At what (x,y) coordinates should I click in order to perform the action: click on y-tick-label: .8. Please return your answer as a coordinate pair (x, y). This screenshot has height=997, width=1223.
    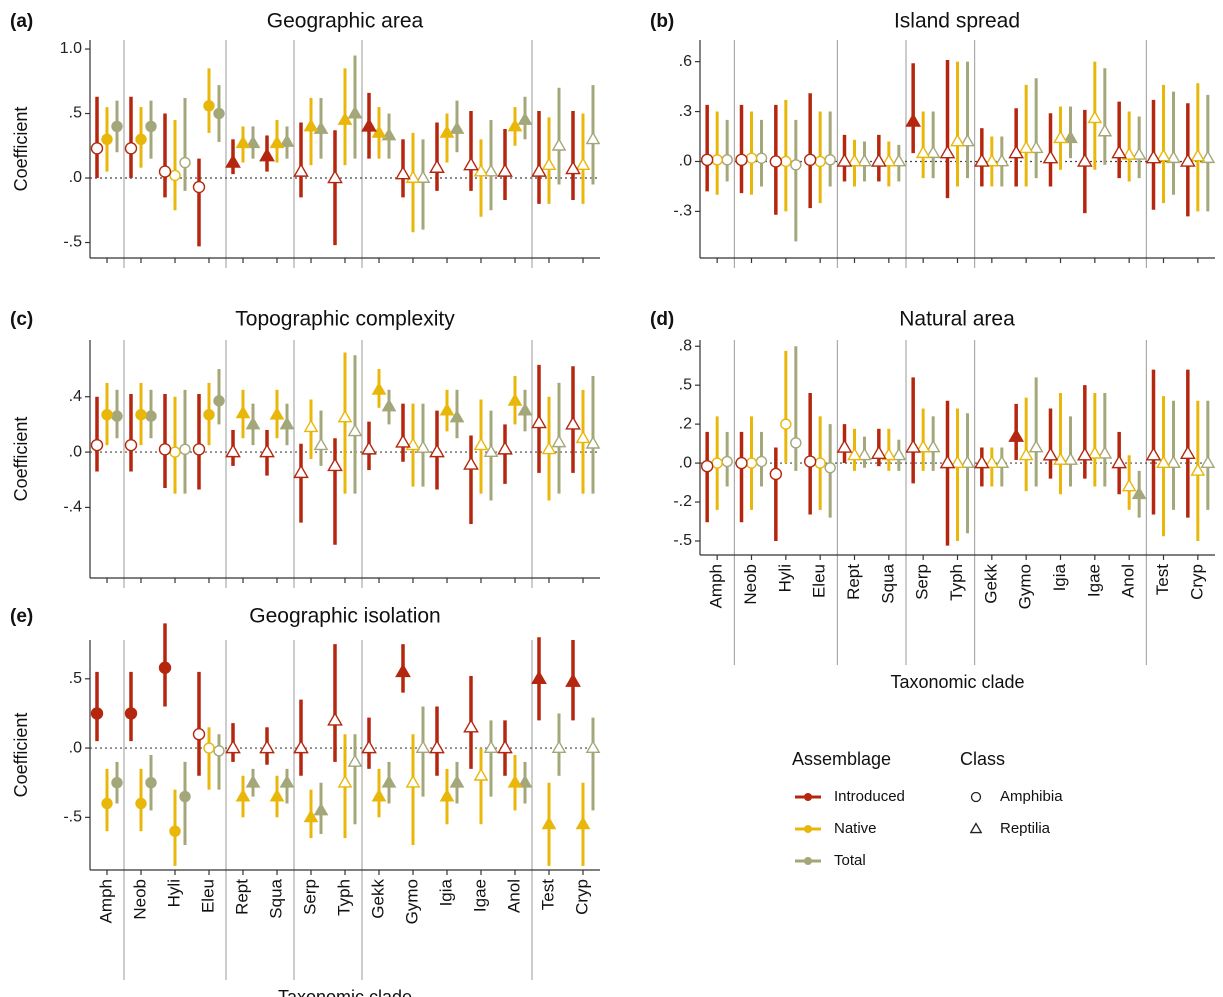
    Looking at the image, I should click on (685, 345).